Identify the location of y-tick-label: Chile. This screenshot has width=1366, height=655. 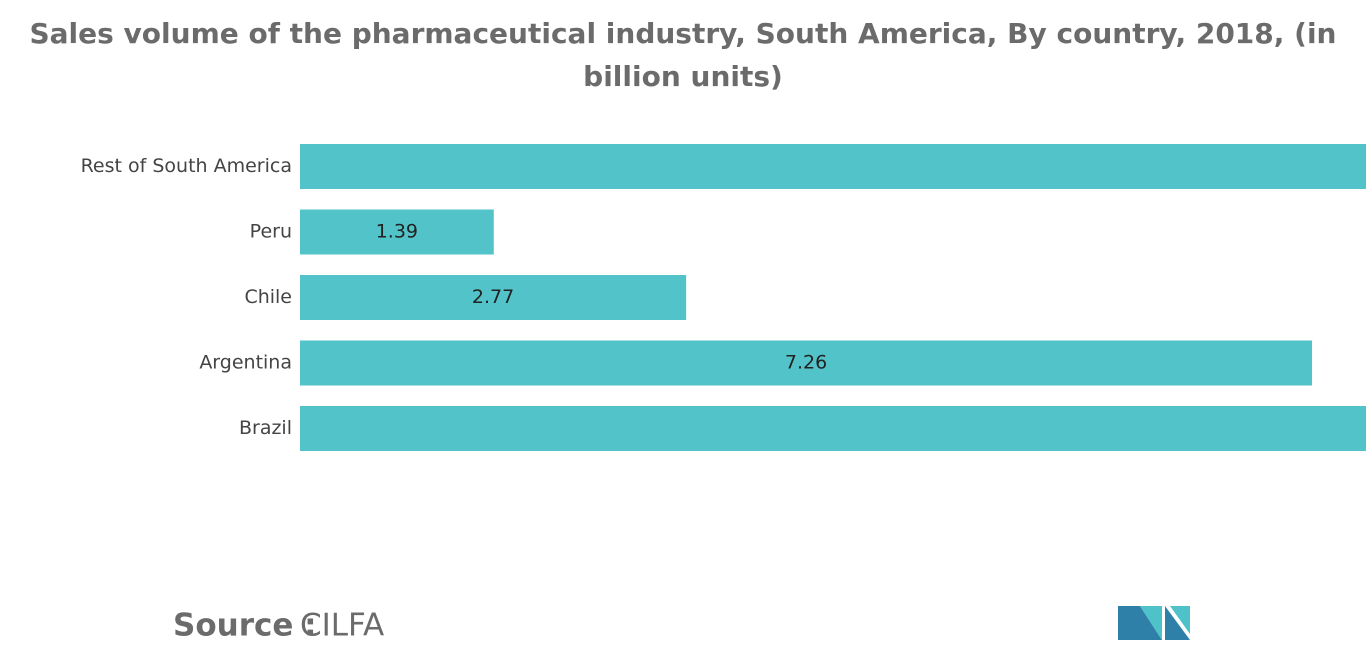
(268, 297).